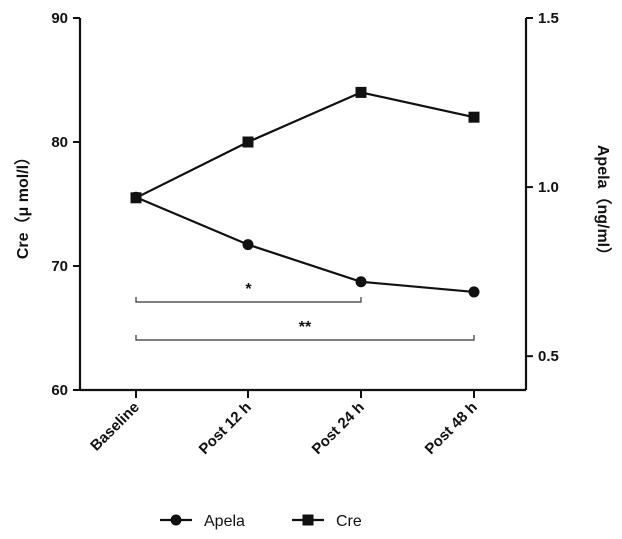  Describe the element at coordinates (305, 145) in the screenshot. I see `series-line-cre` at that location.